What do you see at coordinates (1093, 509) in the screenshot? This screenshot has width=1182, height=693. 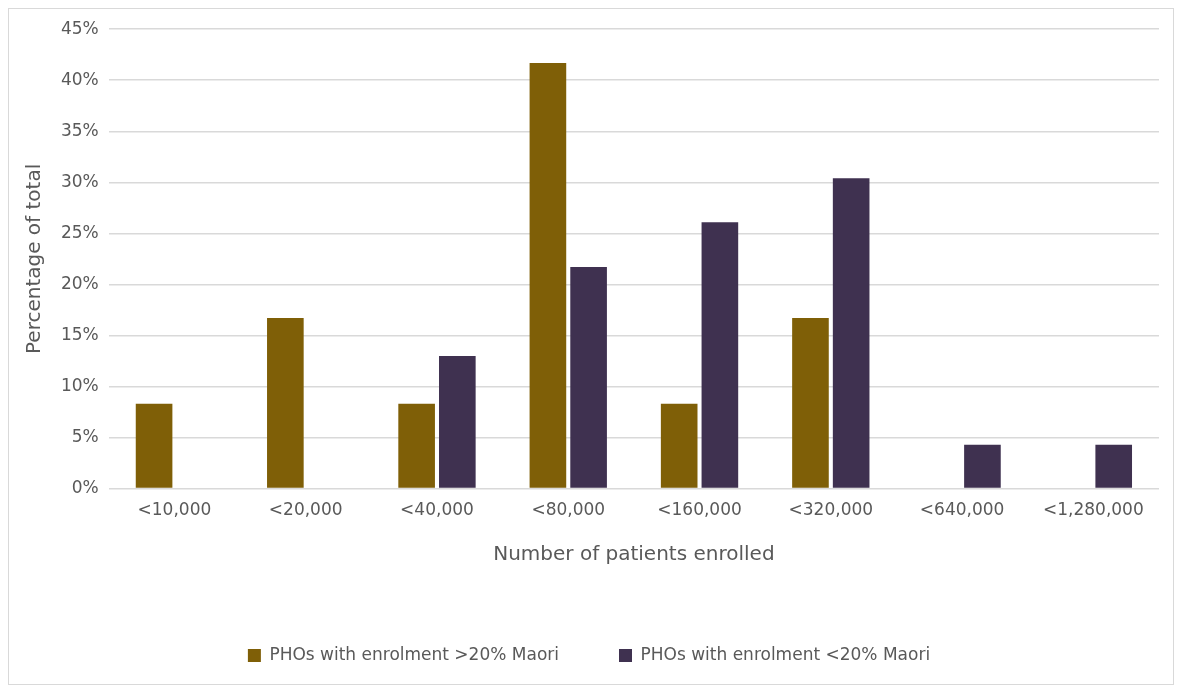 I see `x-tick-label: <1,280,000` at bounding box center [1093, 509].